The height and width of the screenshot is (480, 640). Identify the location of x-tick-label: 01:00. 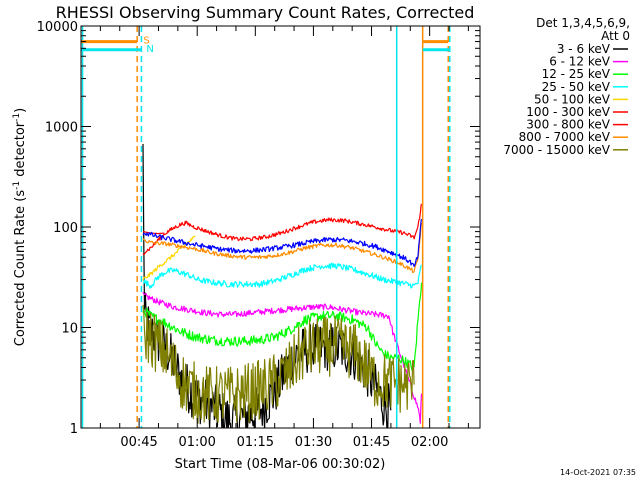
(196, 442).